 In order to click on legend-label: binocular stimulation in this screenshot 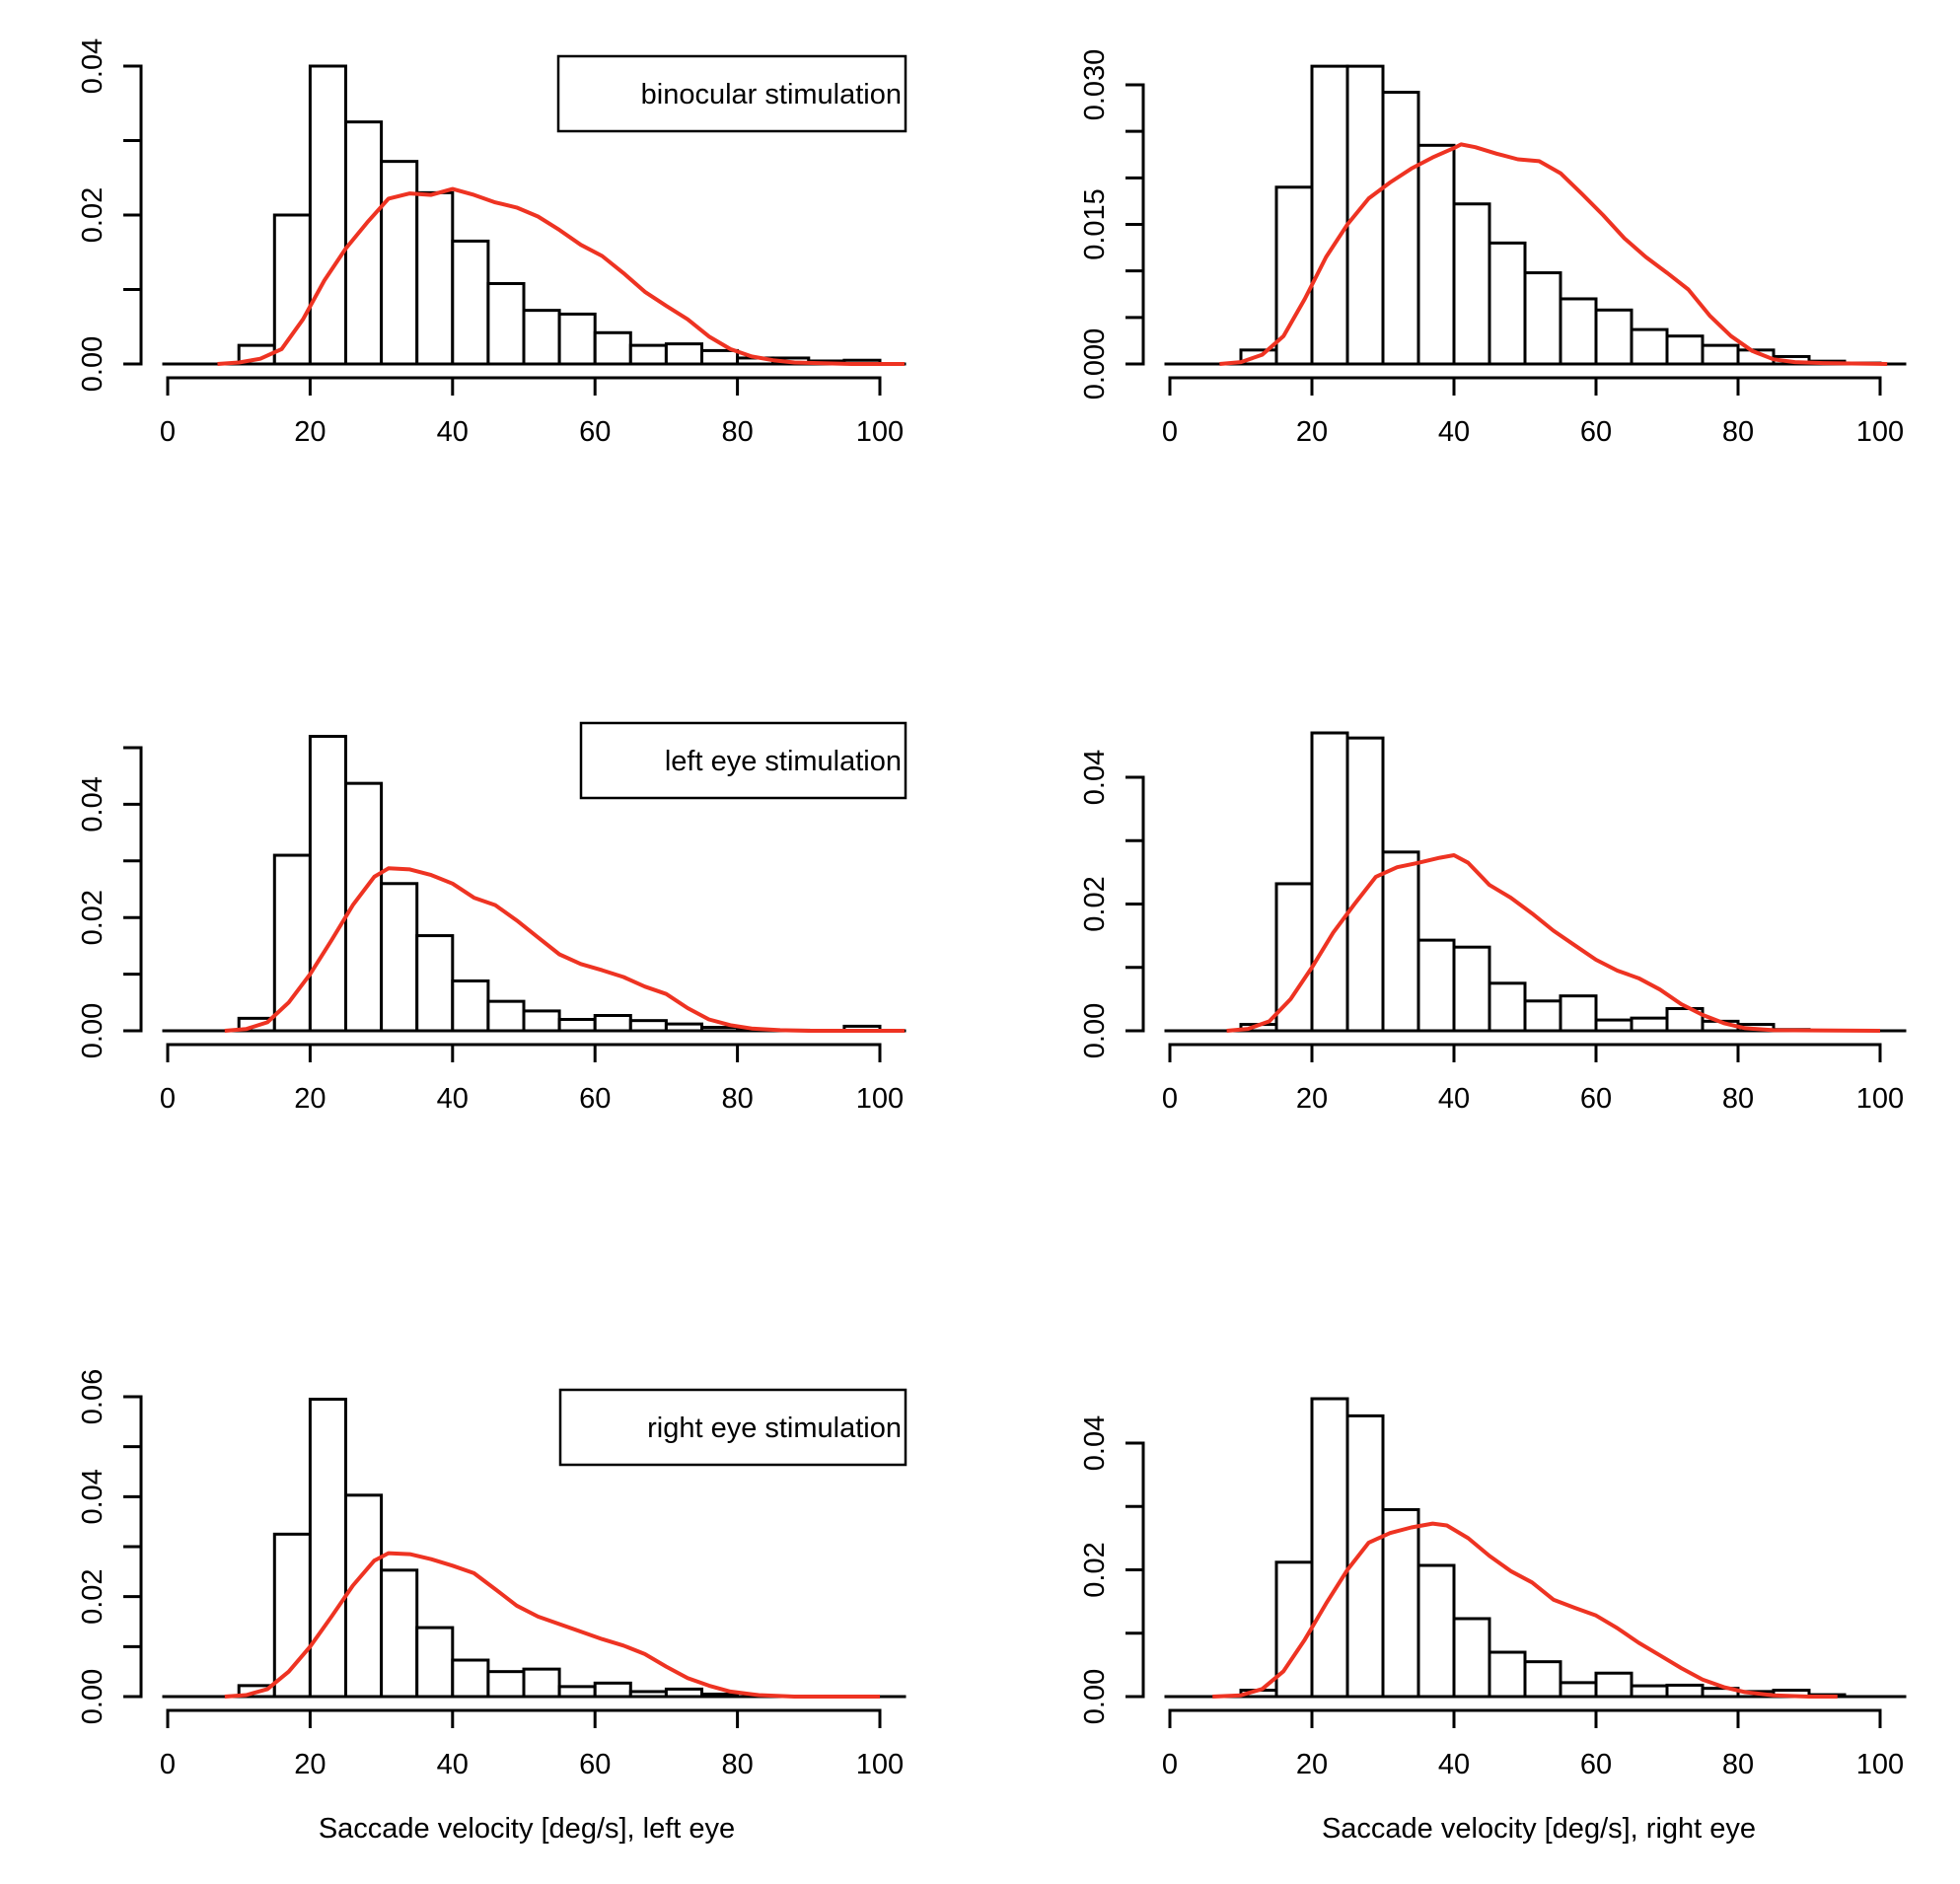, I will do `click(772, 95)`.